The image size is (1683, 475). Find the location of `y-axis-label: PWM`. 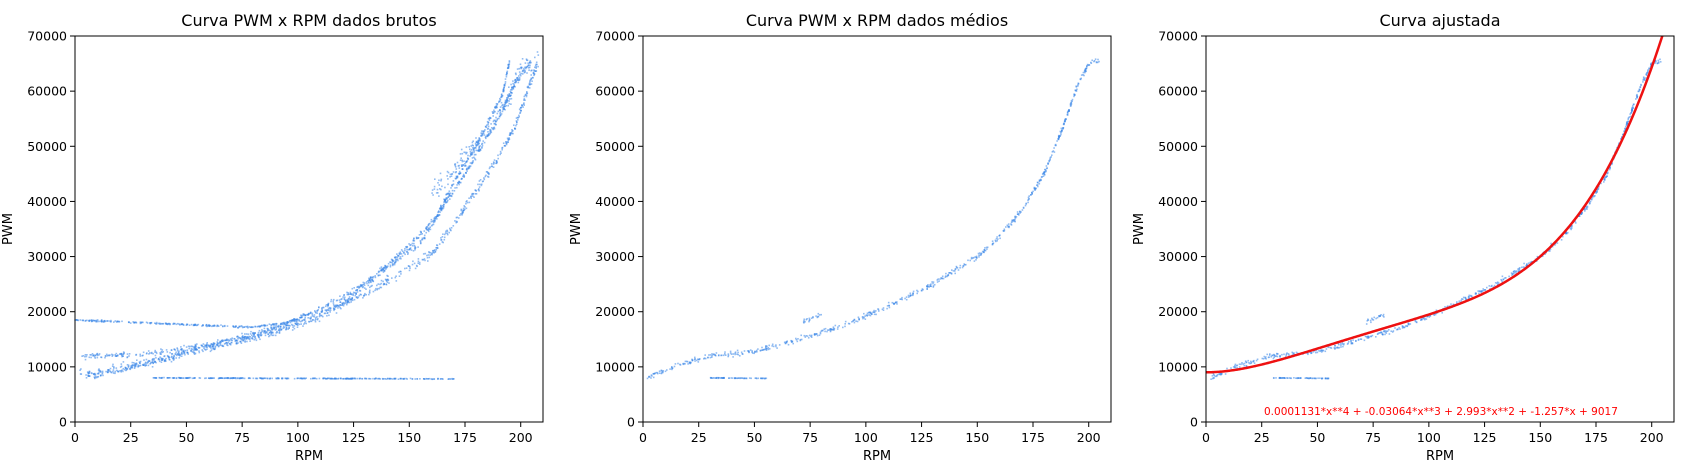

y-axis-label: PWM is located at coordinates (8, 229).